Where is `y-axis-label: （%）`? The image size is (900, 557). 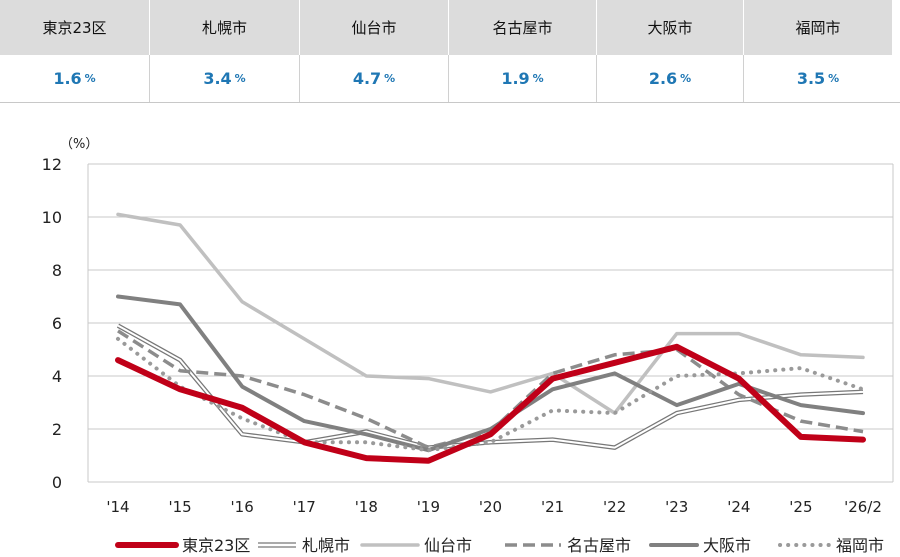
y-axis-label: （%） is located at coordinates (79, 144).